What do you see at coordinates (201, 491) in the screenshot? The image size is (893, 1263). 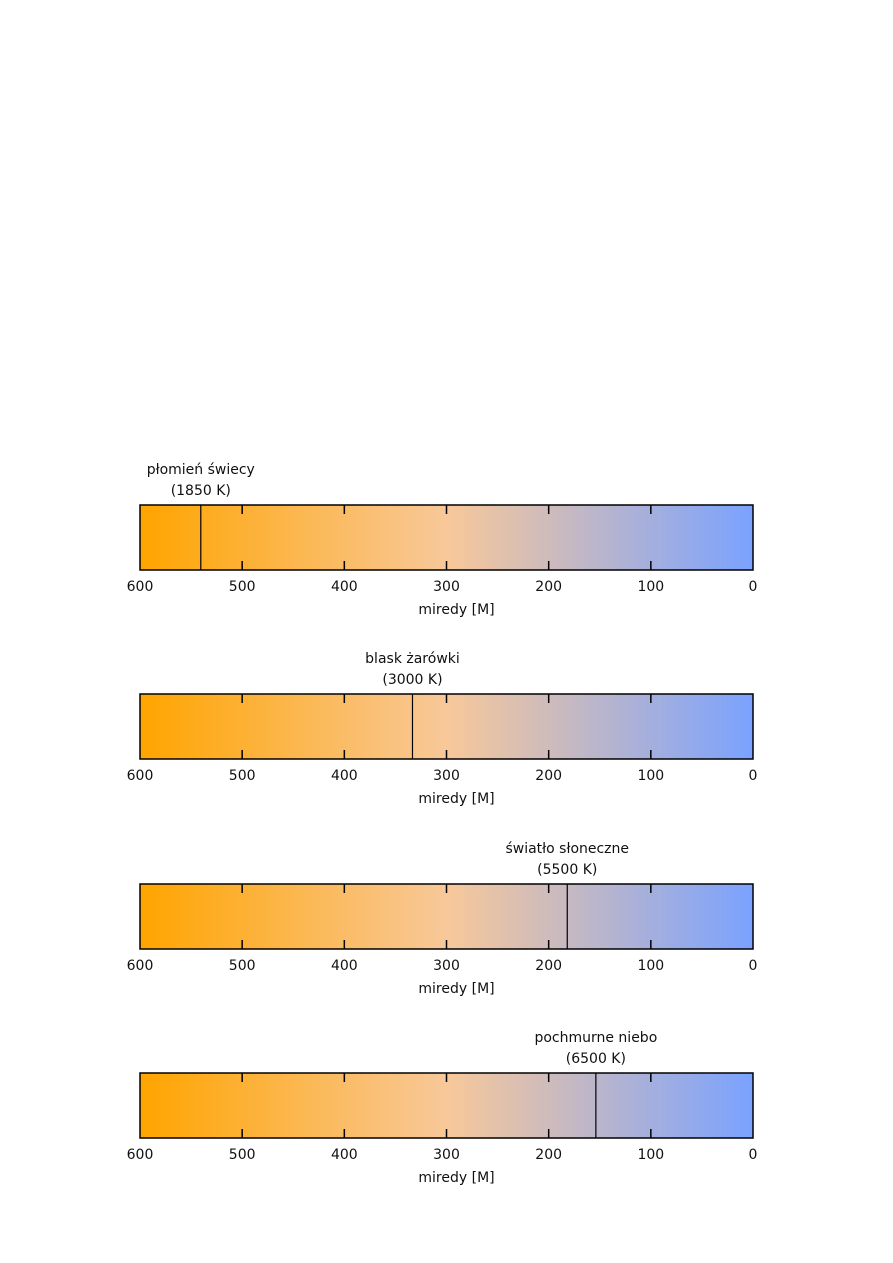 I see `source-temperature-label: (1850 K)` at bounding box center [201, 491].